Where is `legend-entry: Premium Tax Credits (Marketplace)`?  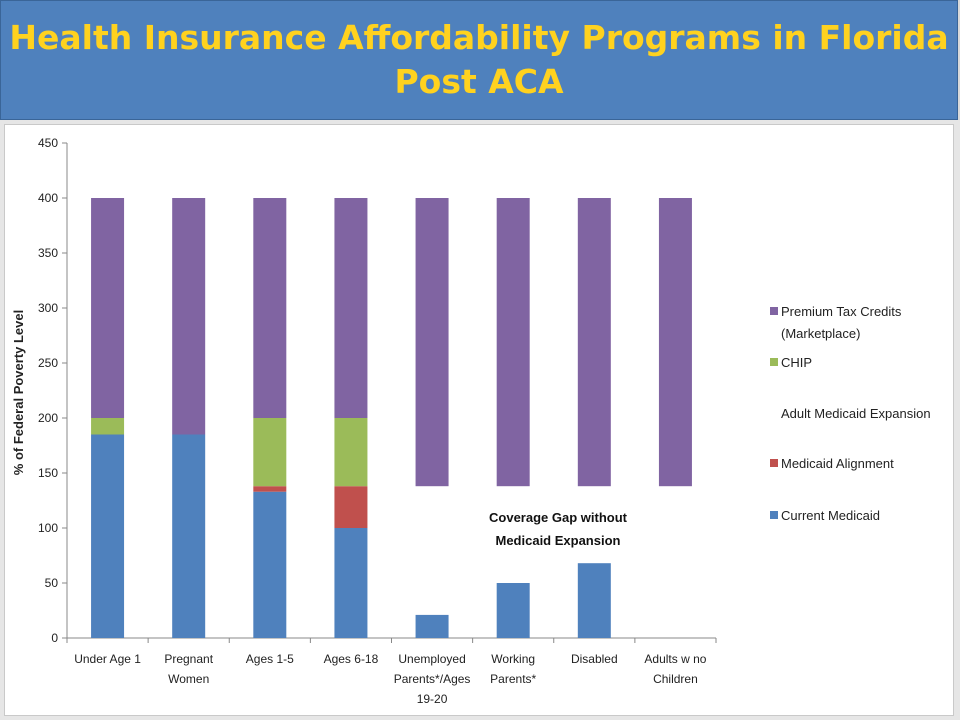 legend-entry: Premium Tax Credits (Marketplace) is located at coordinates (841, 322).